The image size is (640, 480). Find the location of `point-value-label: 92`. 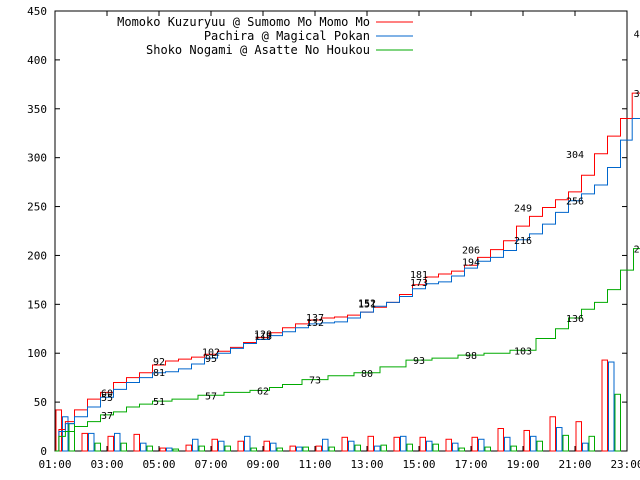

point-value-label: 92 is located at coordinates (159, 362).